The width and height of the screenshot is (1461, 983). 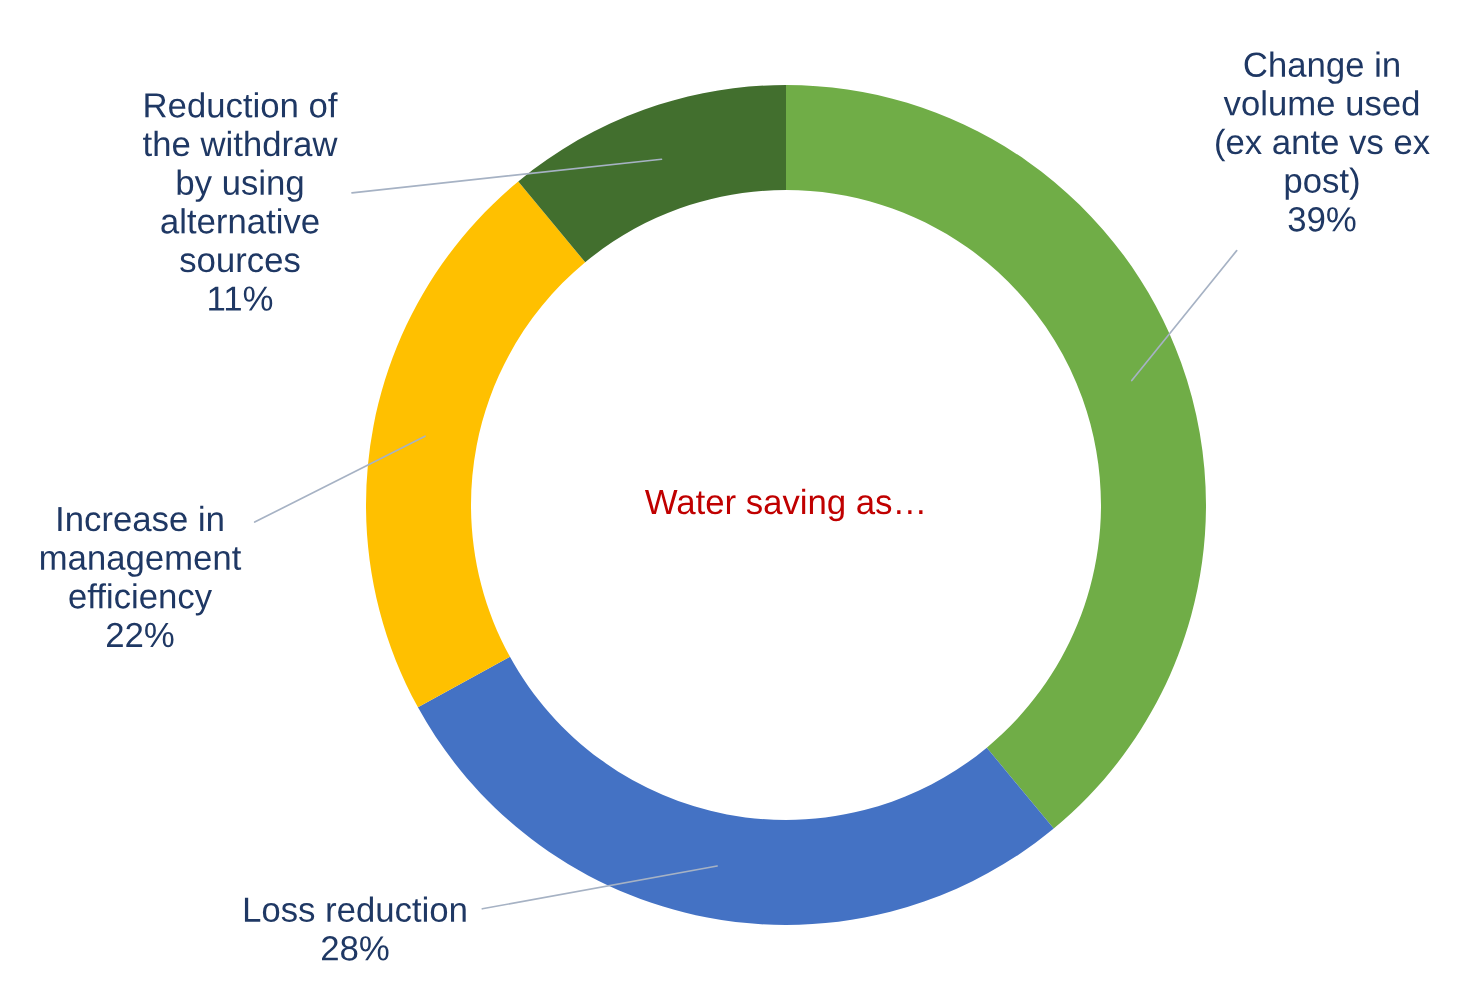 I want to click on slice-label: Change in volume used (ex ante vs ex post), so click(x=1323, y=125).